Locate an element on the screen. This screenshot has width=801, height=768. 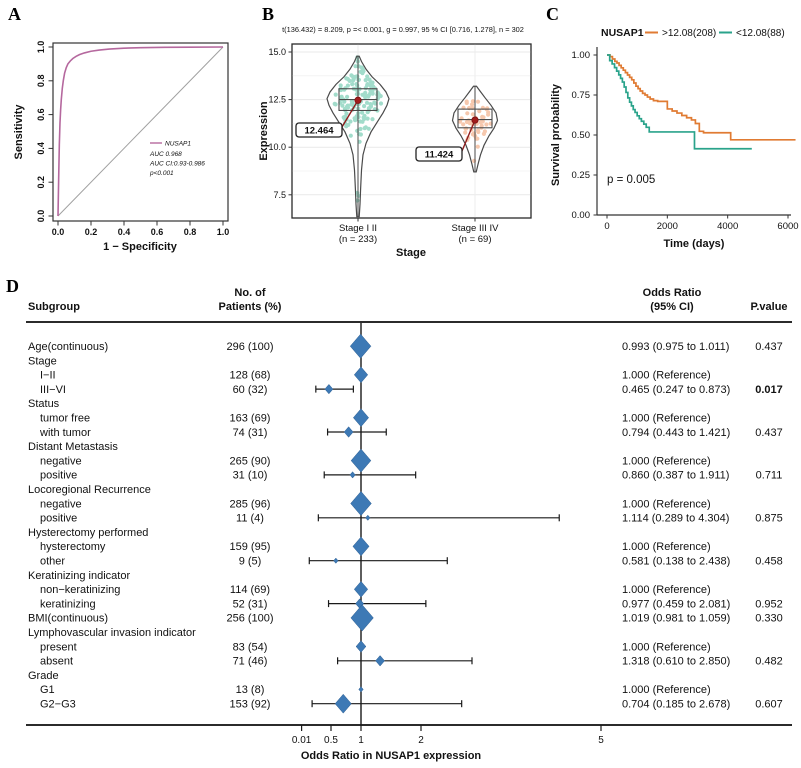
row-label: non−keratinizing is located at coordinates (80, 590).